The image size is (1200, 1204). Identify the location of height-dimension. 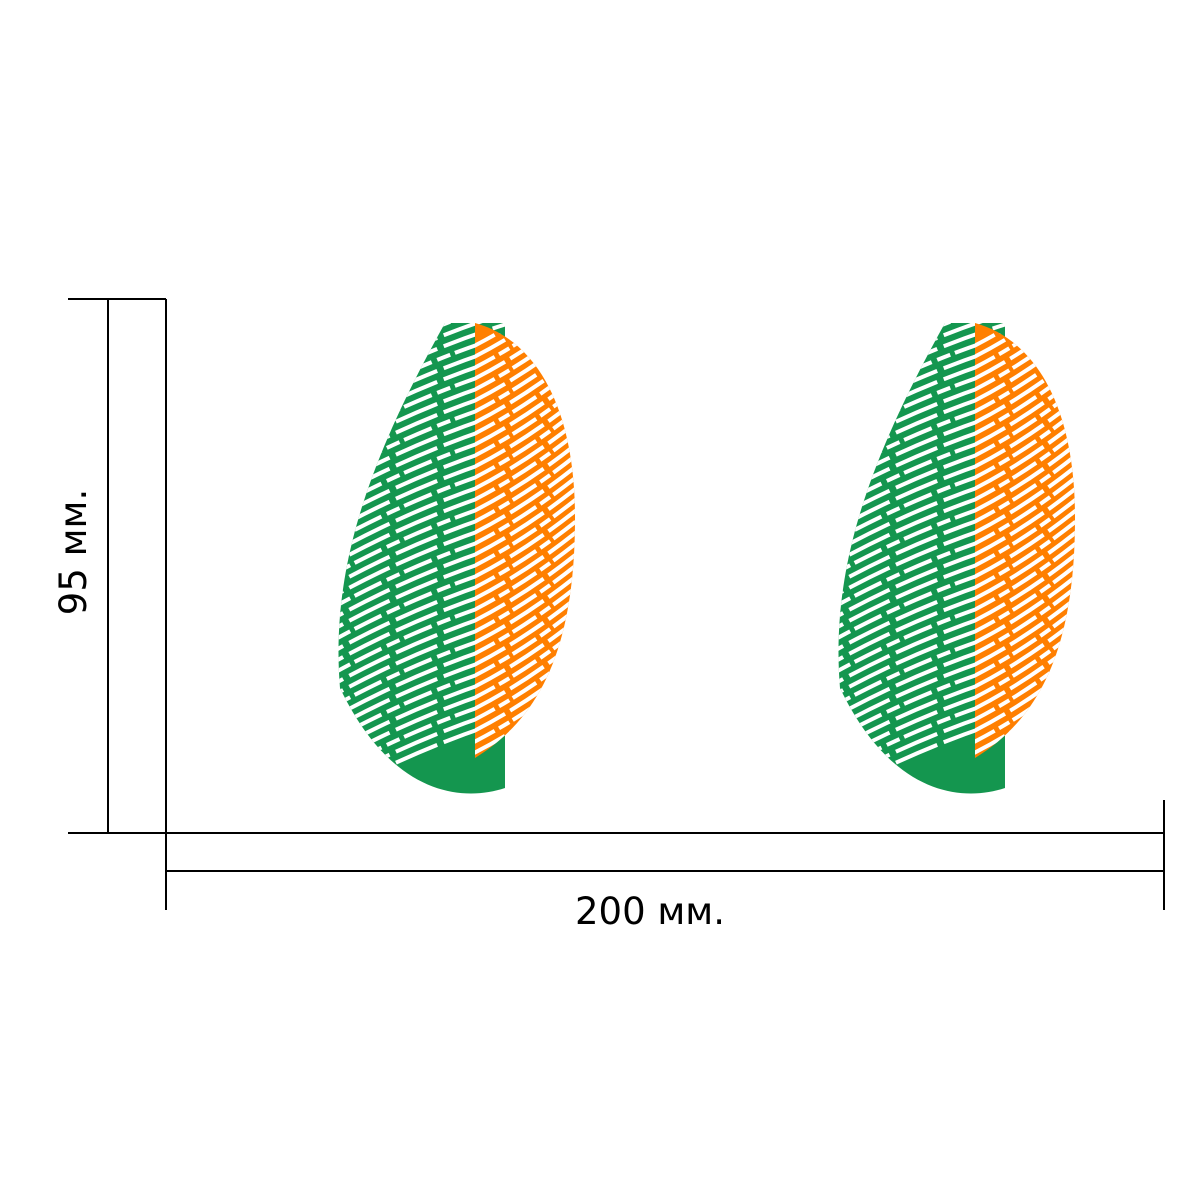
(117, 566).